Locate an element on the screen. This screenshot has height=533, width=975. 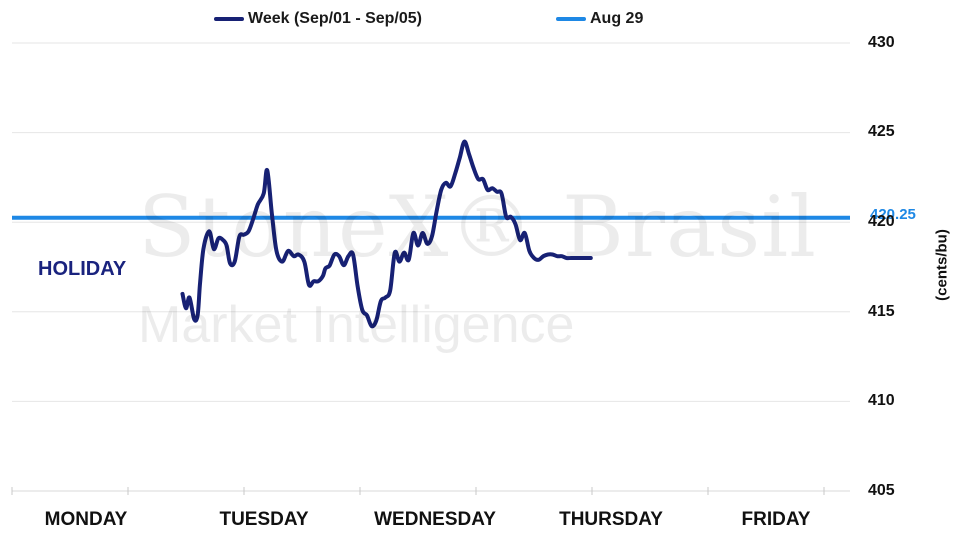
x-tick-thursday: THURSDAY is located at coordinates (611, 519).